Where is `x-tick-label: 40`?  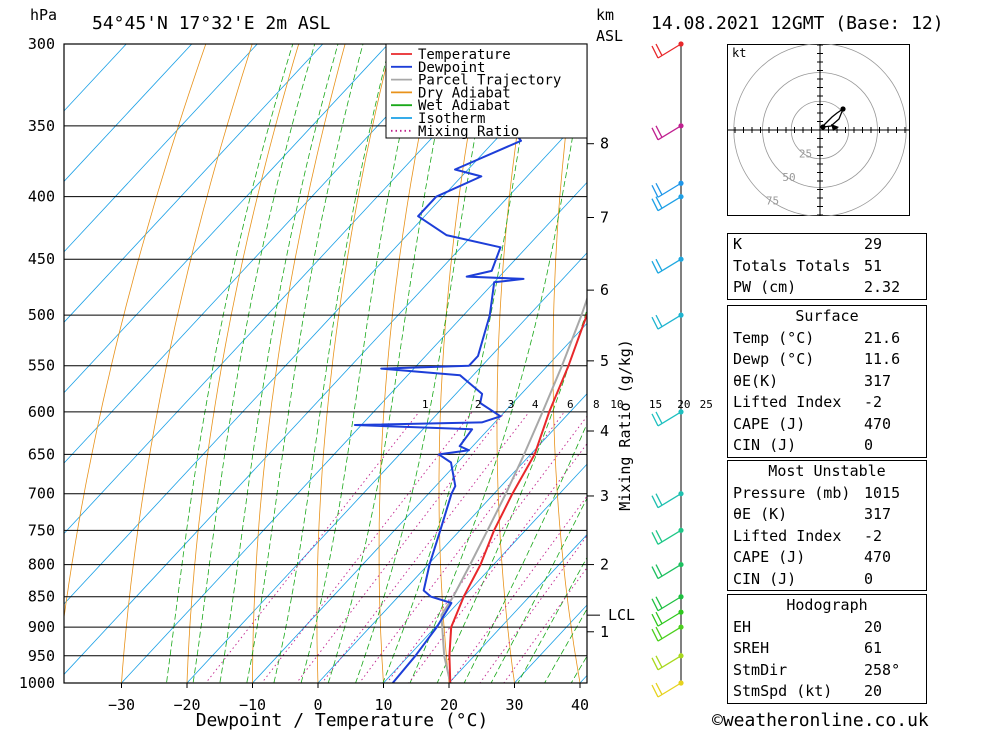 x-tick-label: 40 is located at coordinates (580, 705).